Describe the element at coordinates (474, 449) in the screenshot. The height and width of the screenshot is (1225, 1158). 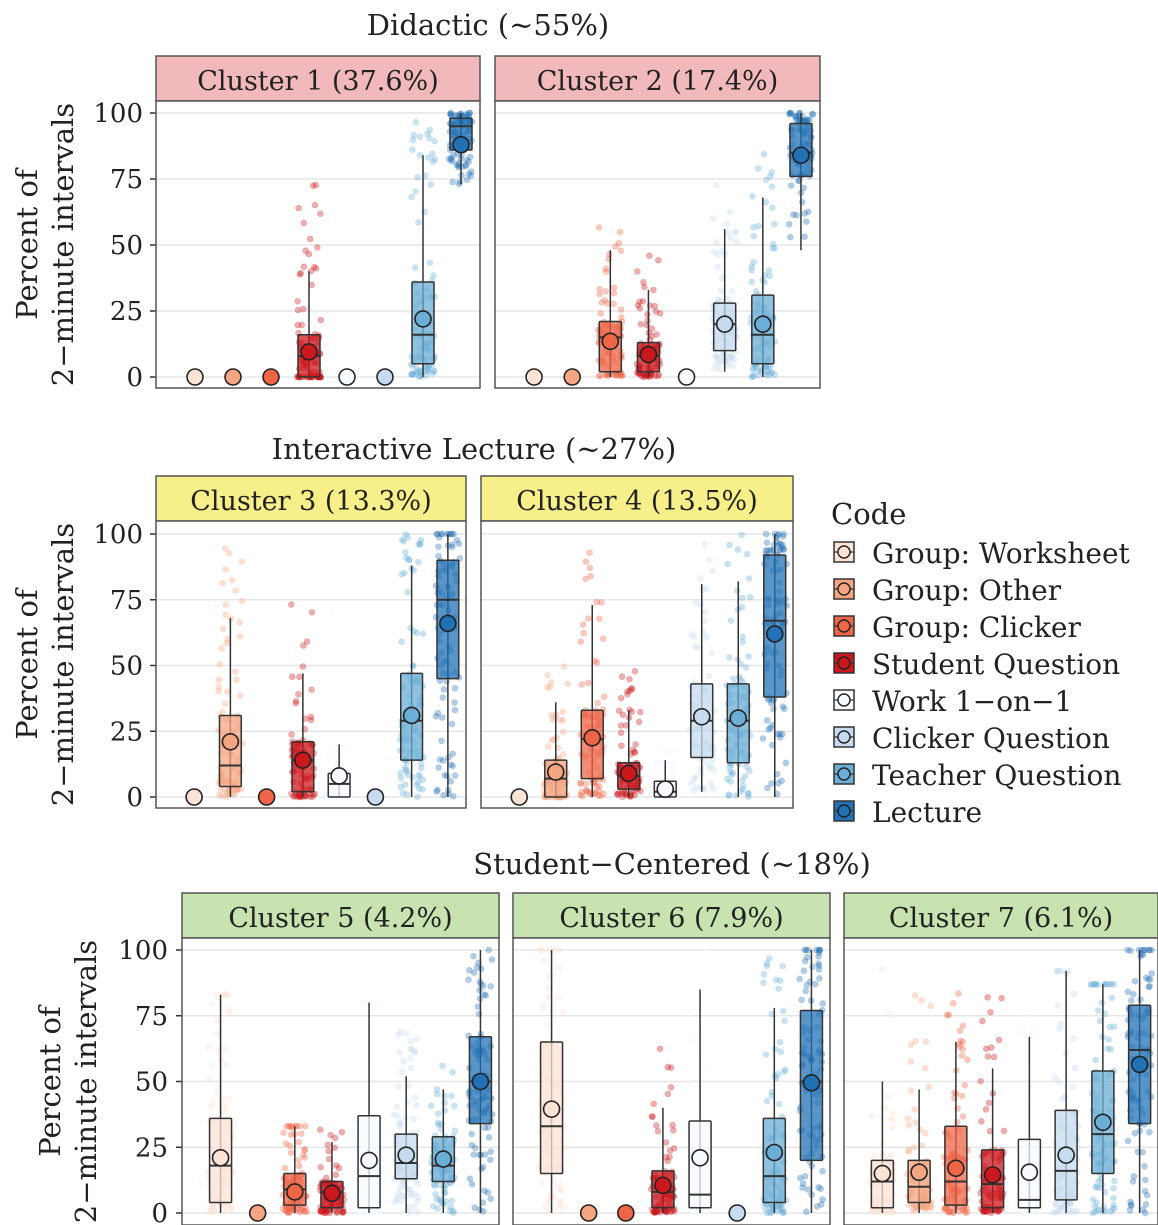
I see `group-title-interactive-lecture: Interactive Lecture (~27%)` at that location.